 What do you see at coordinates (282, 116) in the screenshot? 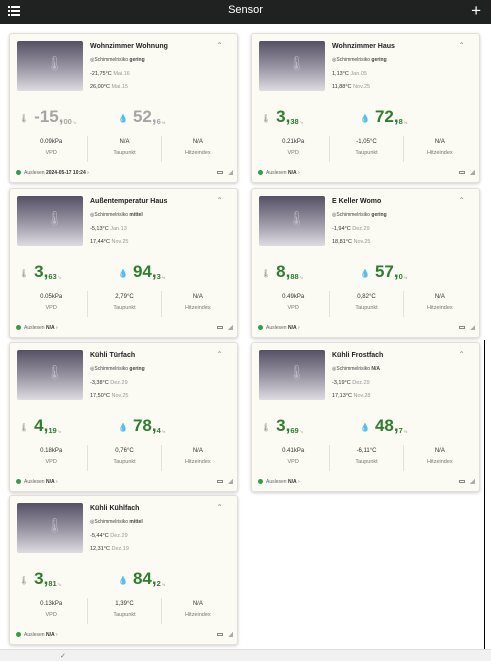
I see `temperature-reading: 🌡 3, 38 °c` at bounding box center [282, 116].